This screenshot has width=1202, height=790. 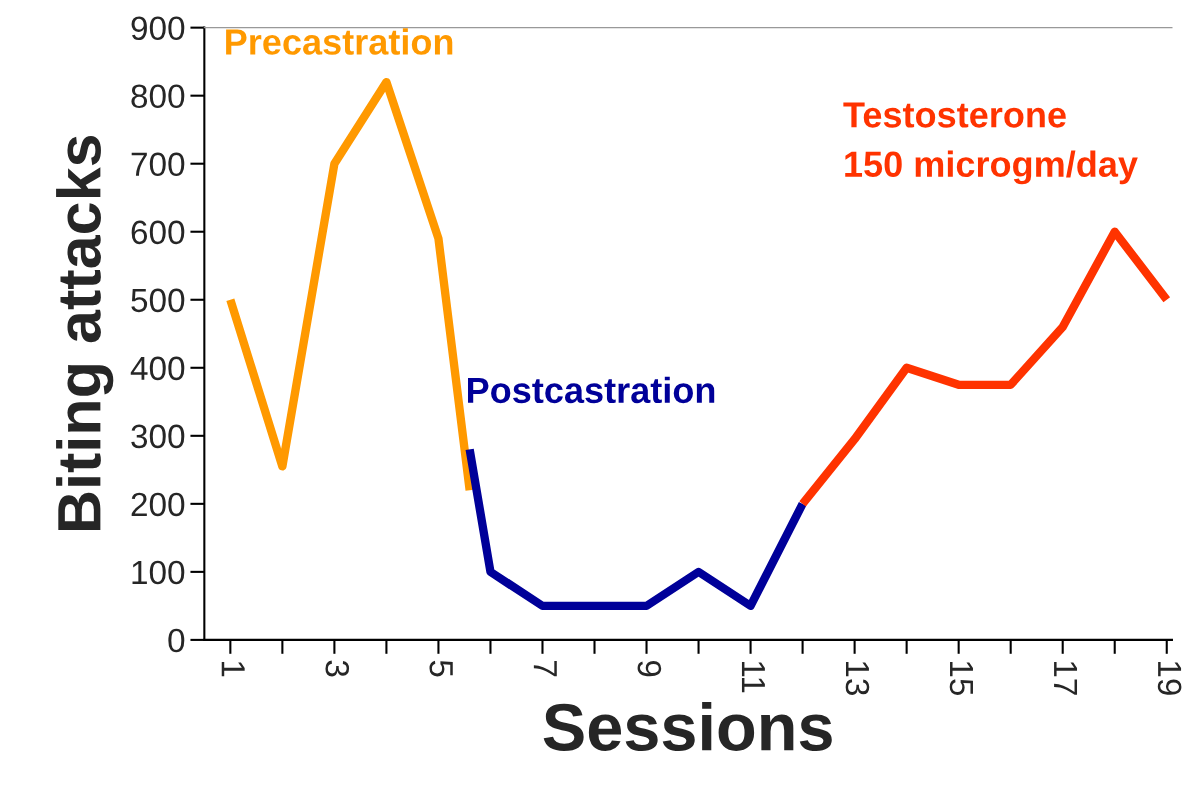 I want to click on series-label: Testosterone 150 microgm/day, so click(x=990, y=143).